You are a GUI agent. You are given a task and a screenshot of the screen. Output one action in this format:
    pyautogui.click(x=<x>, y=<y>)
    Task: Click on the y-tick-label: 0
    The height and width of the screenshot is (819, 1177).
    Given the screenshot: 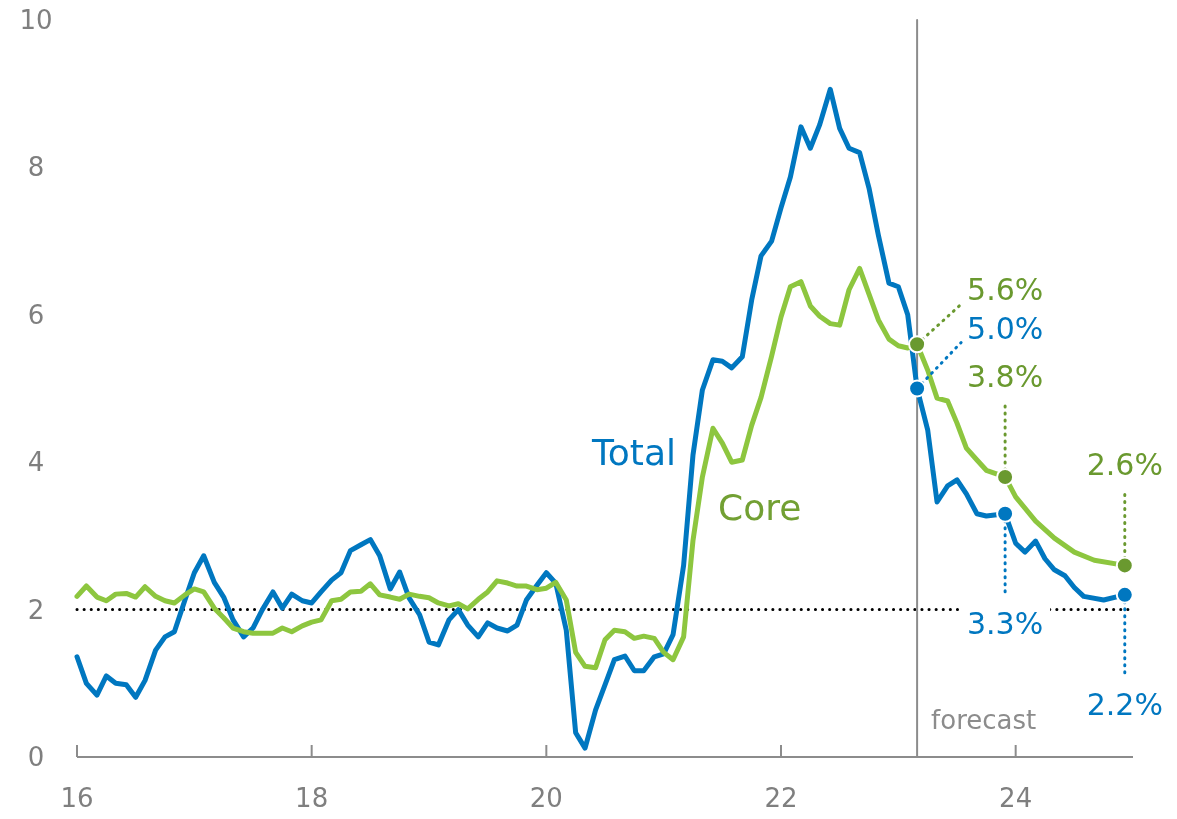 What is the action you would take?
    pyautogui.click(x=36, y=757)
    